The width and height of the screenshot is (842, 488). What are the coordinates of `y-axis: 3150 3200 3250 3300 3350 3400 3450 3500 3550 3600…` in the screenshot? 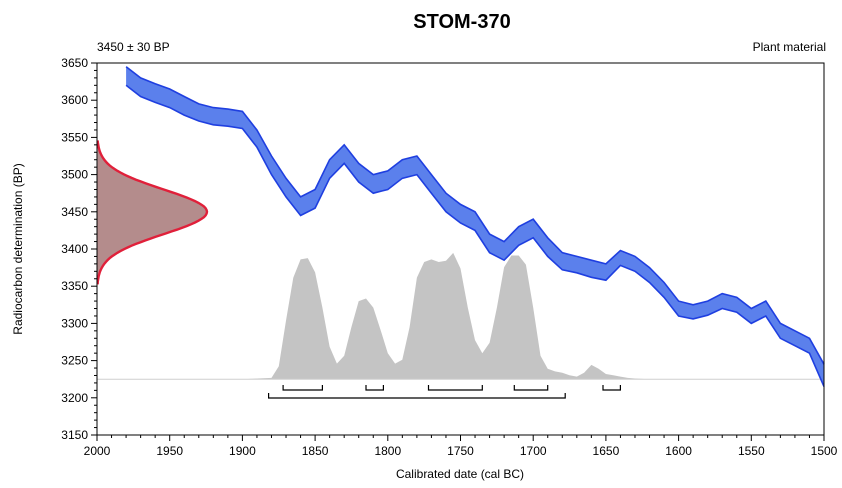 It's located at (79, 249).